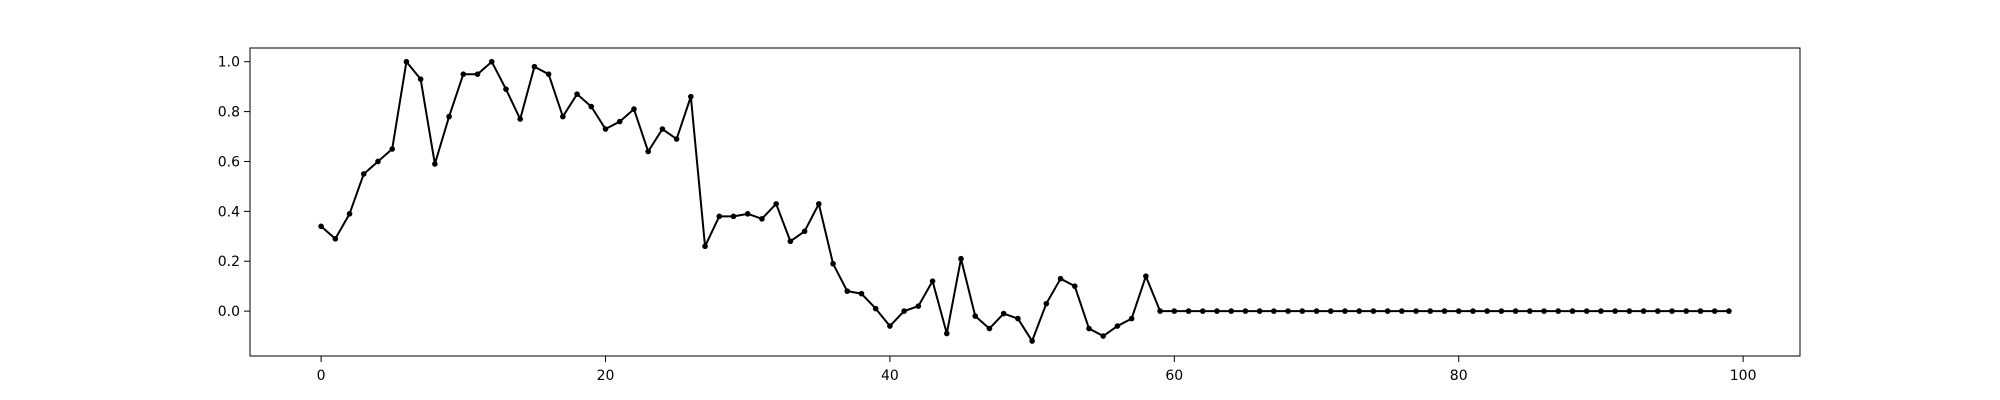 This screenshot has height=400, width=2000. I want to click on x-tick-label: 20, so click(606, 376).